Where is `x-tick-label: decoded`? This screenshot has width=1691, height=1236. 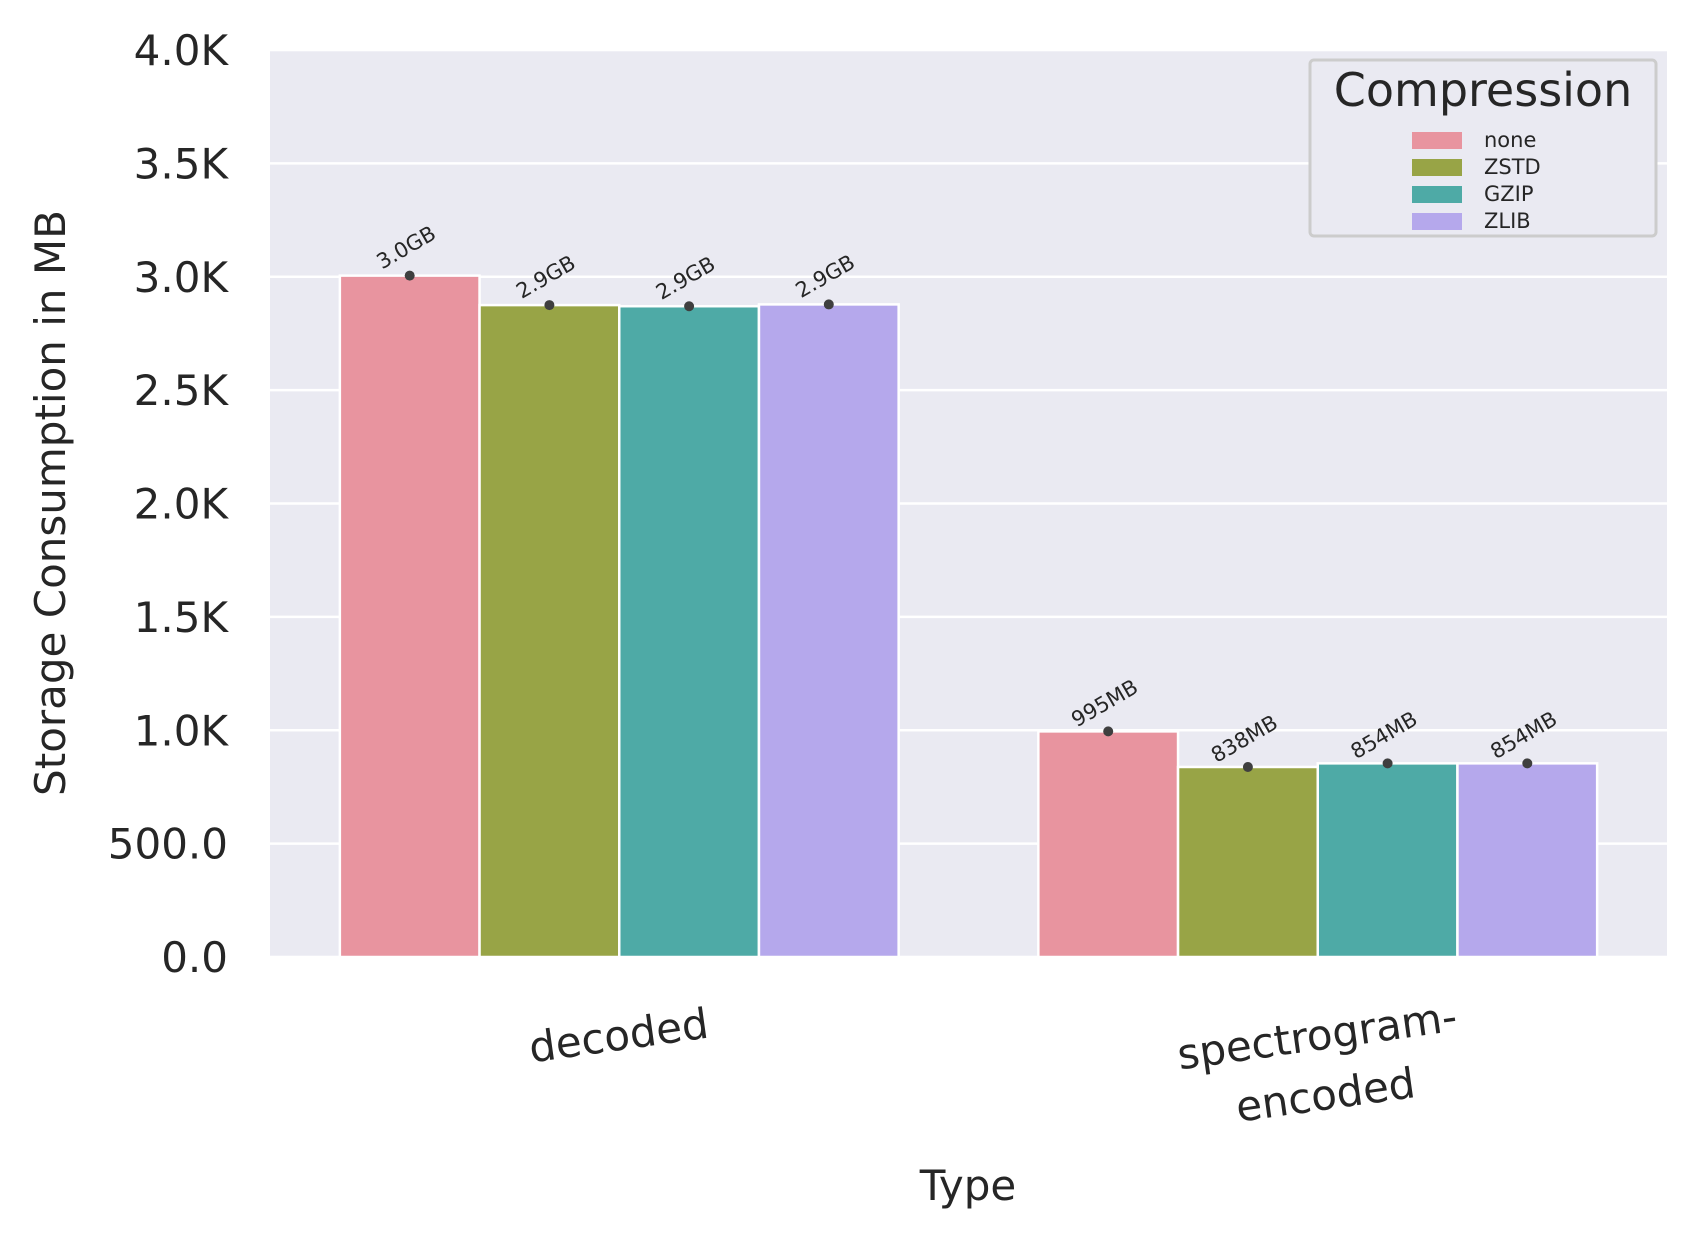 x-tick-label: decoded is located at coordinates (619, 1036).